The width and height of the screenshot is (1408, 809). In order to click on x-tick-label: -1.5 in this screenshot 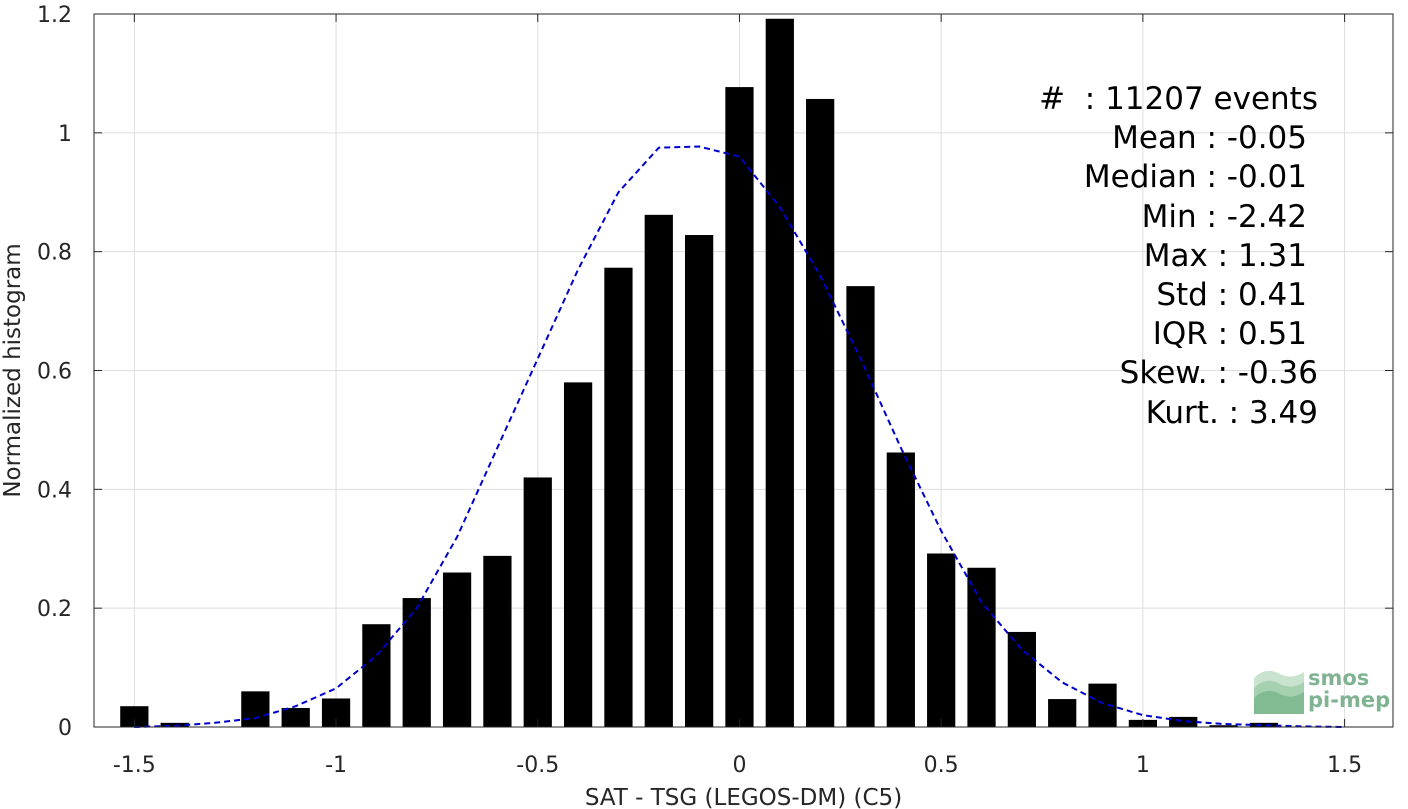, I will do `click(134, 765)`.